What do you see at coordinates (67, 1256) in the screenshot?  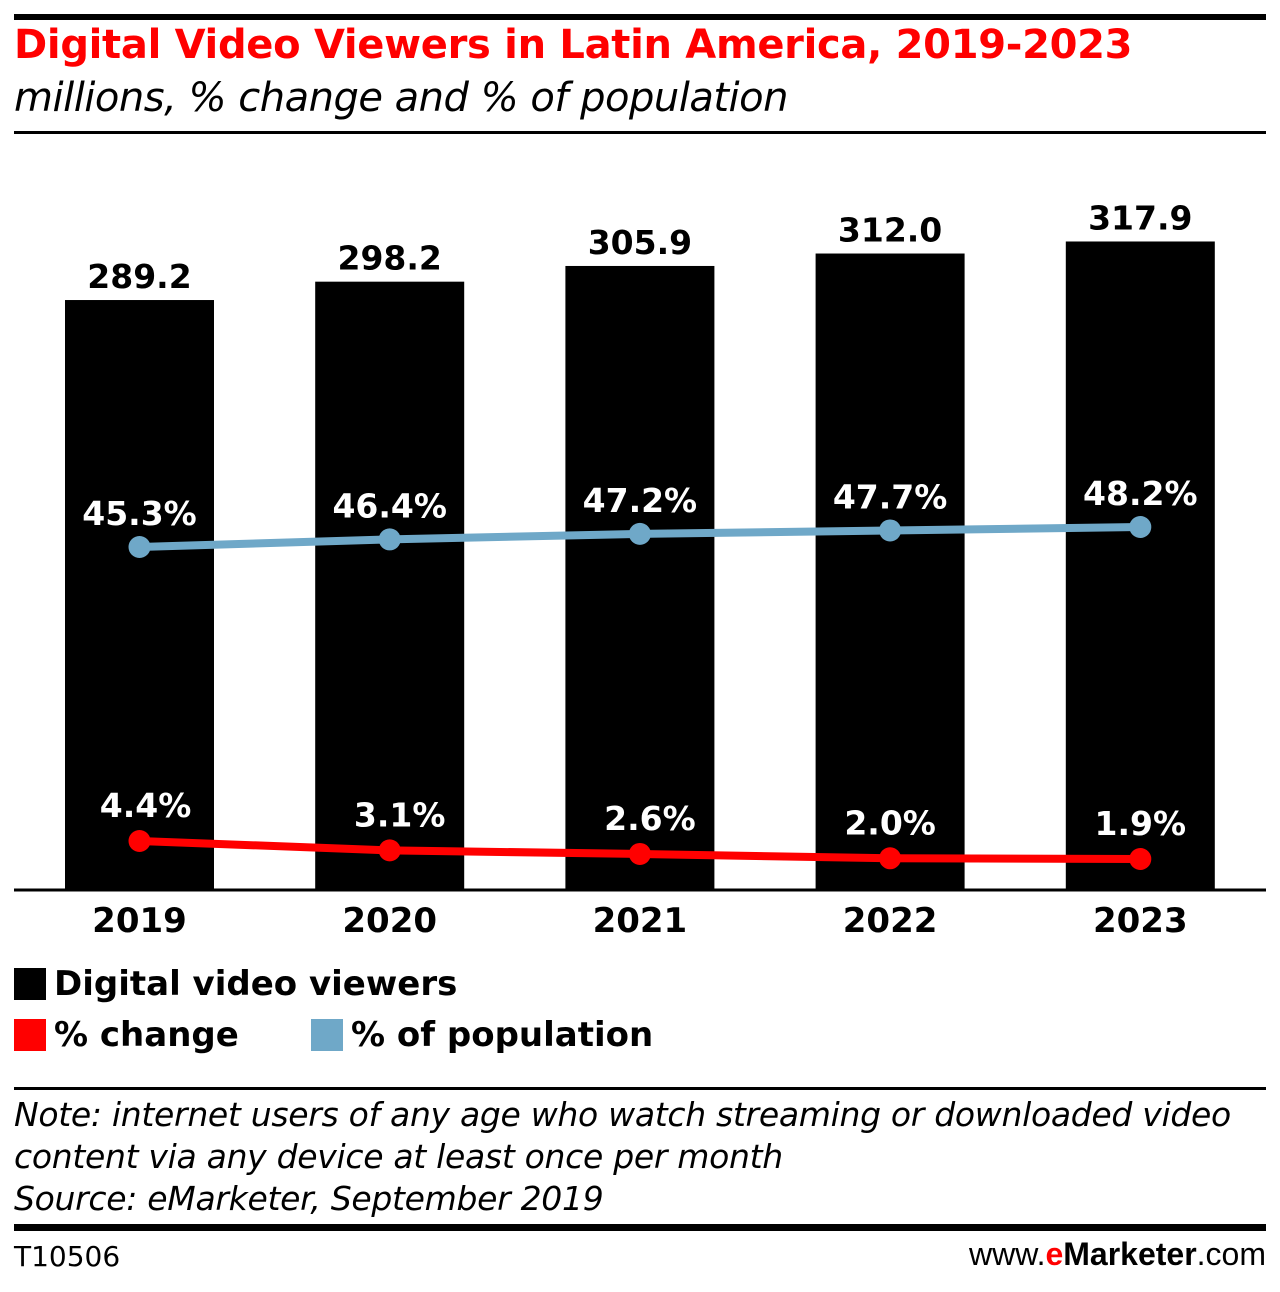 I see `chart-id: T10506` at bounding box center [67, 1256].